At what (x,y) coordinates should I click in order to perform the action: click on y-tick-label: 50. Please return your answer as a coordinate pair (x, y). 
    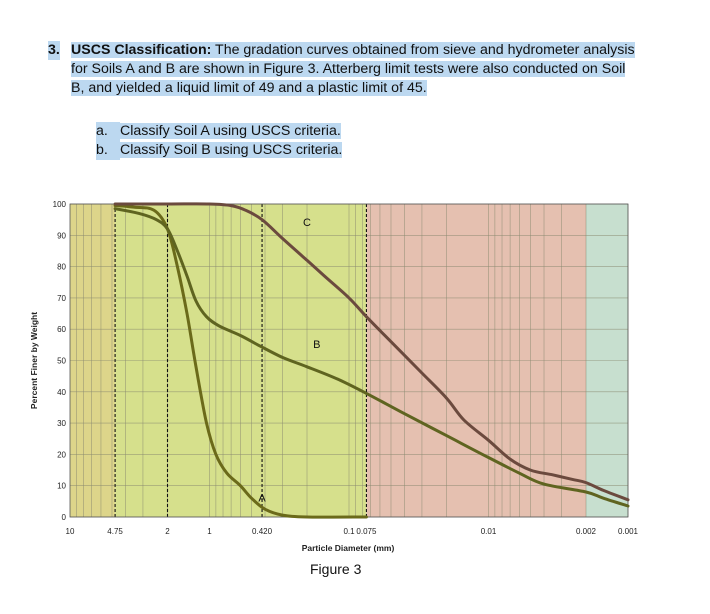
    Looking at the image, I should click on (61, 361).